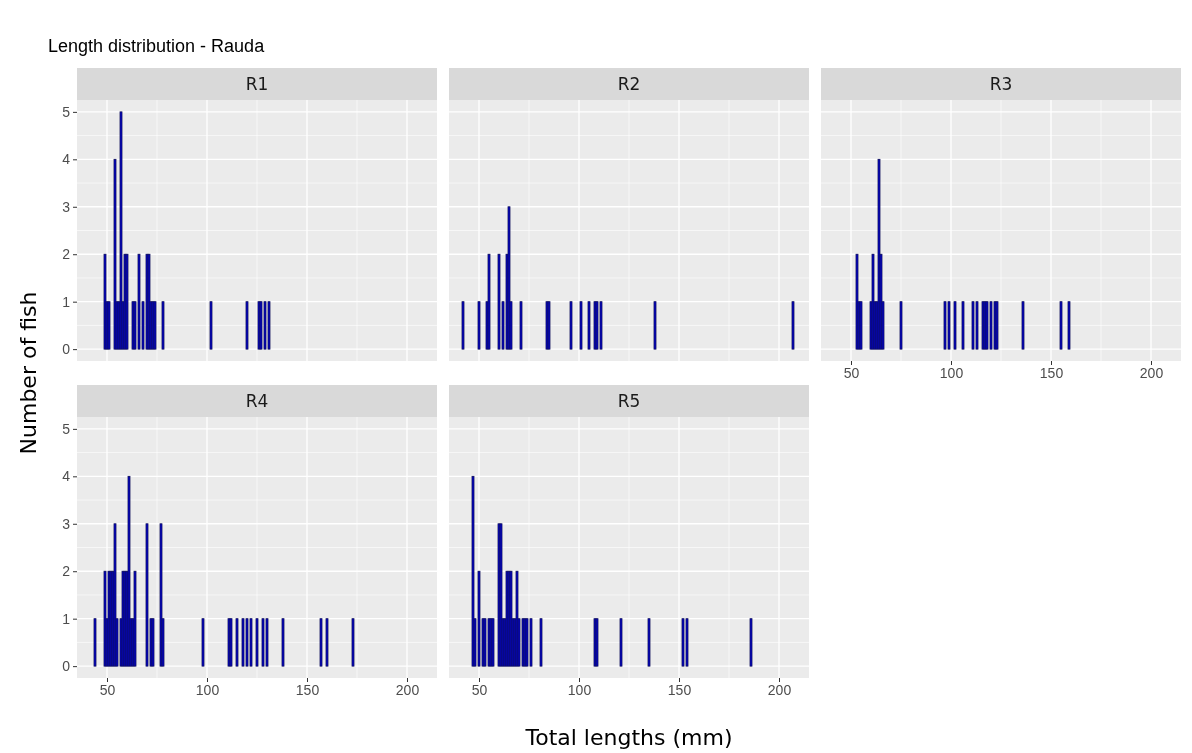 This screenshot has height=753, width=1192. Describe the element at coordinates (157, 46) in the screenshot. I see `text: Length distribution - Rauda` at that location.